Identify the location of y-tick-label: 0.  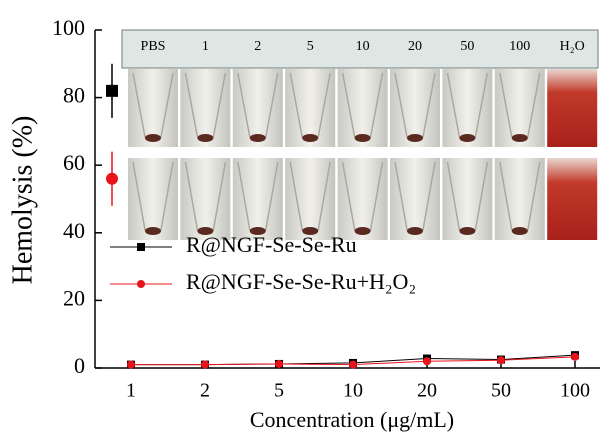
(79, 365).